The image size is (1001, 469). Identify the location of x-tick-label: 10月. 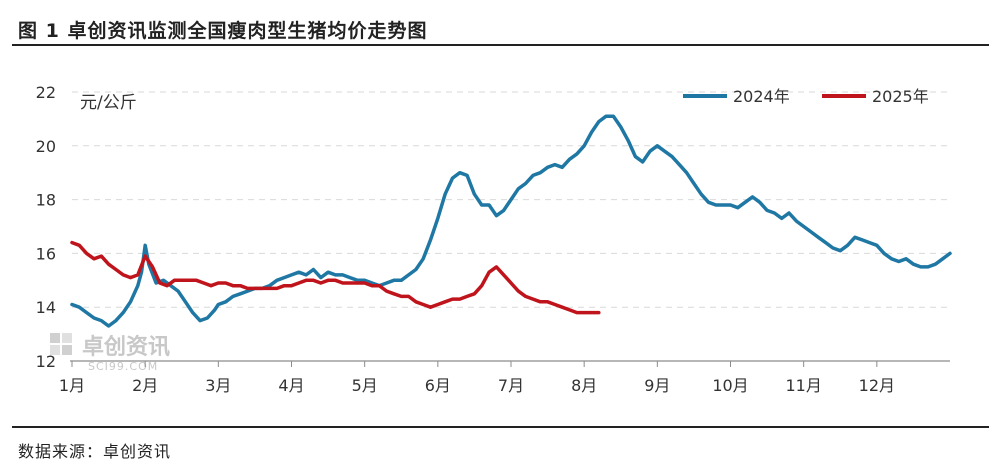
(730, 385).